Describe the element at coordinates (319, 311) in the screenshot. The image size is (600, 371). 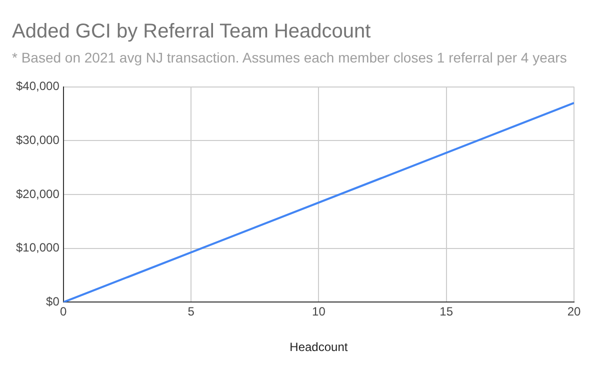
I see `x-tick-label: 10` at that location.